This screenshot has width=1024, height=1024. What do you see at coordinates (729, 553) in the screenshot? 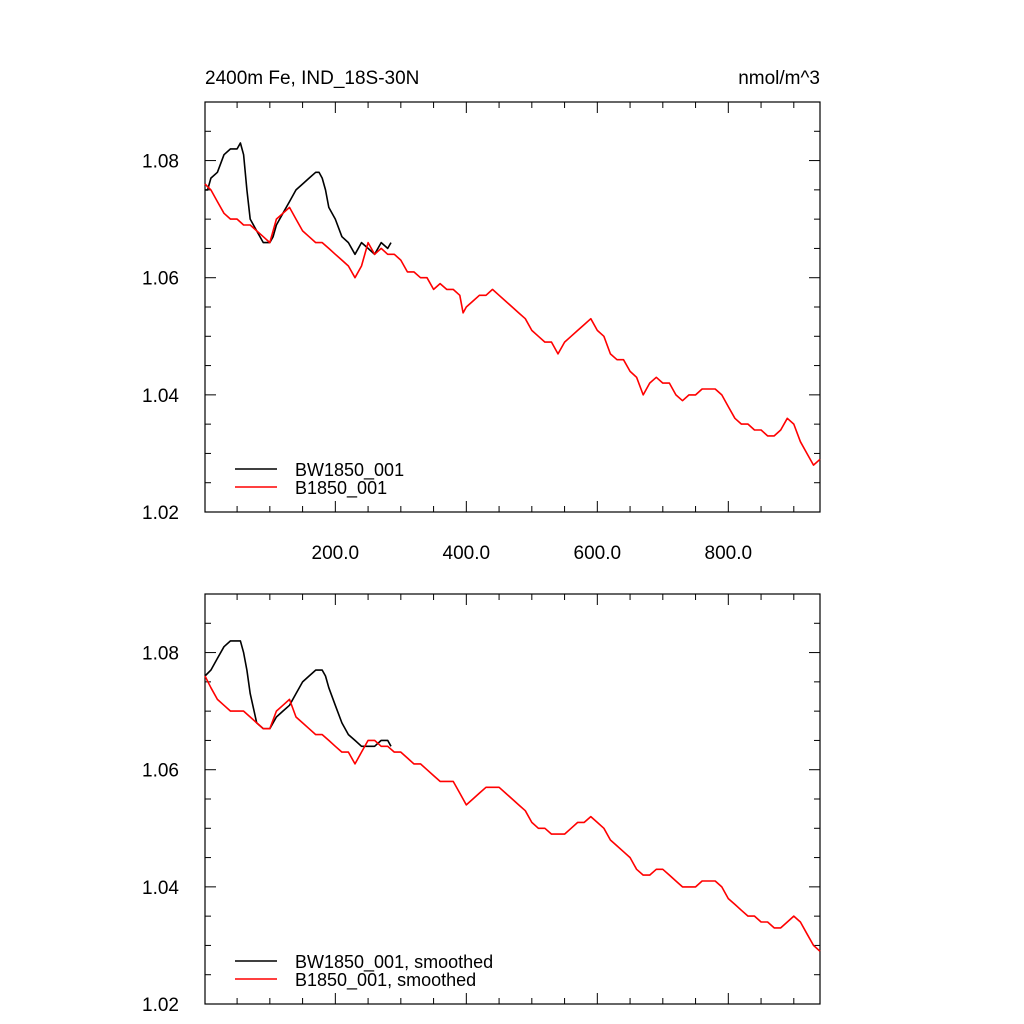
I see `x-tick-label: 800.0` at bounding box center [729, 553].